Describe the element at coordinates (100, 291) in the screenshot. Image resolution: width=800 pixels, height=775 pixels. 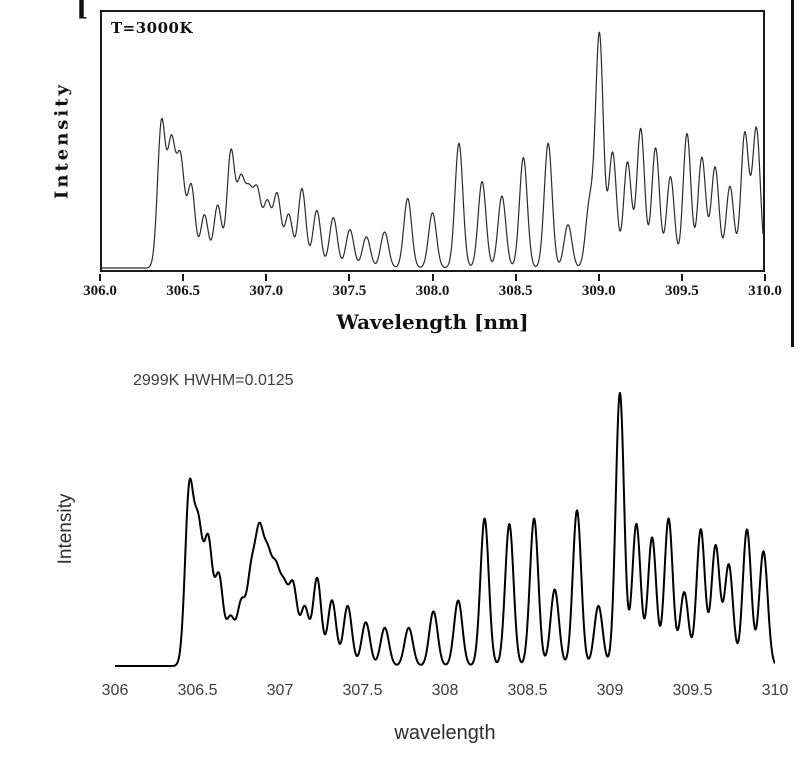
I see `x-tick-label: 306.0` at that location.